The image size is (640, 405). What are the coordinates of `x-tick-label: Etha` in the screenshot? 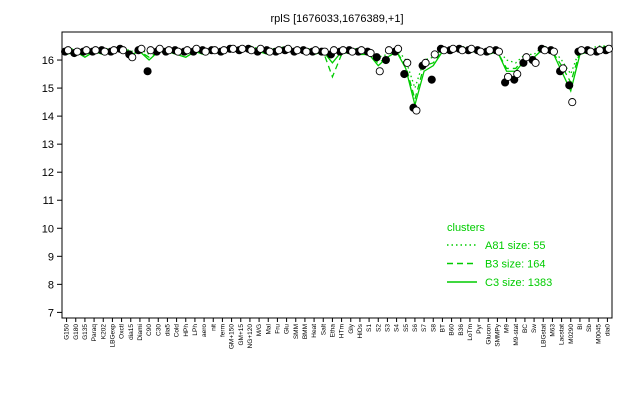 It's located at (332, 331).